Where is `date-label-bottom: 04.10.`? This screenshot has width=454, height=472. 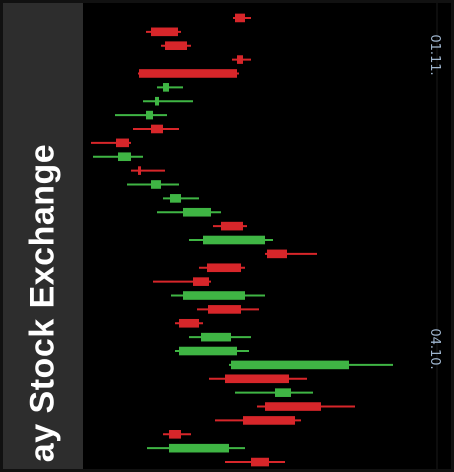 date-label-bottom: 04.10. is located at coordinates (434, 348).